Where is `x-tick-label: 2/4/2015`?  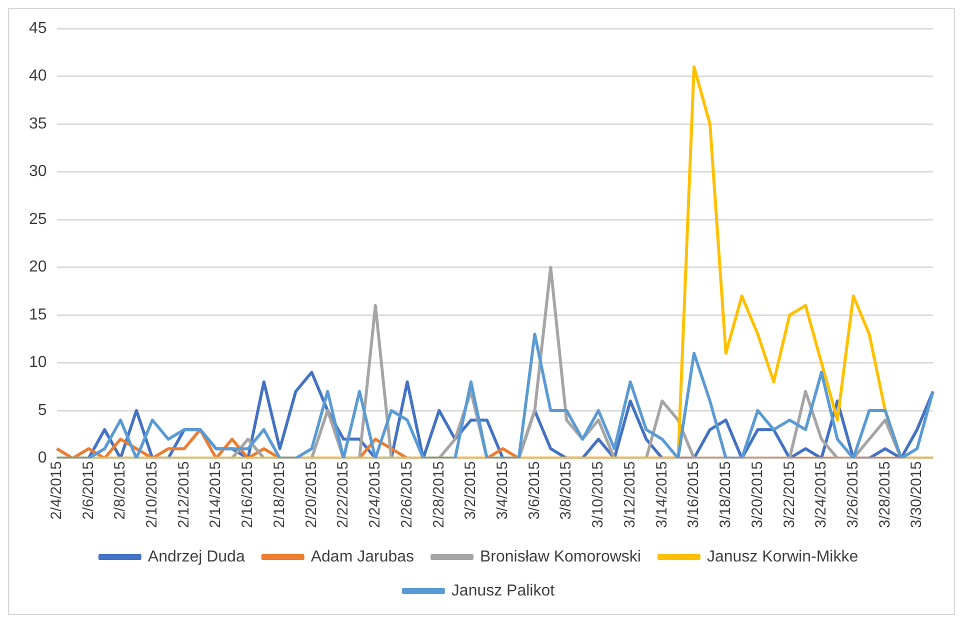
x-tick-label: 2/4/2015 is located at coordinates (56, 490).